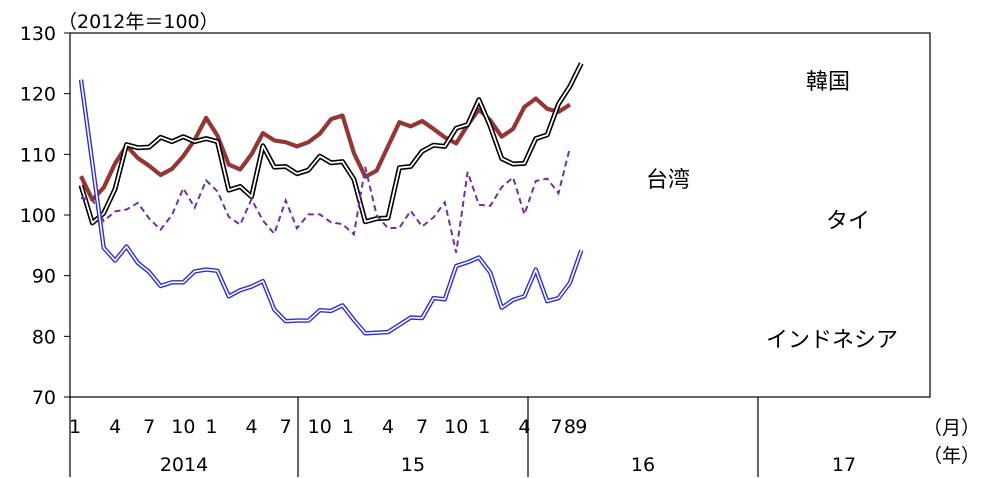 This screenshot has width=991, height=478. I want to click on year-label: 15, so click(413, 465).